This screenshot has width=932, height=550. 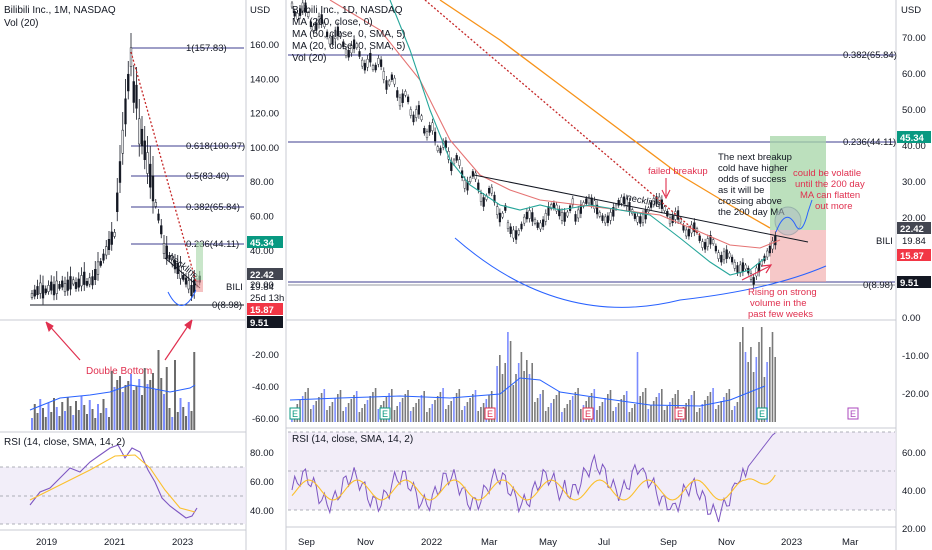 I want to click on left-x-tick: 2019, so click(x=46, y=542).